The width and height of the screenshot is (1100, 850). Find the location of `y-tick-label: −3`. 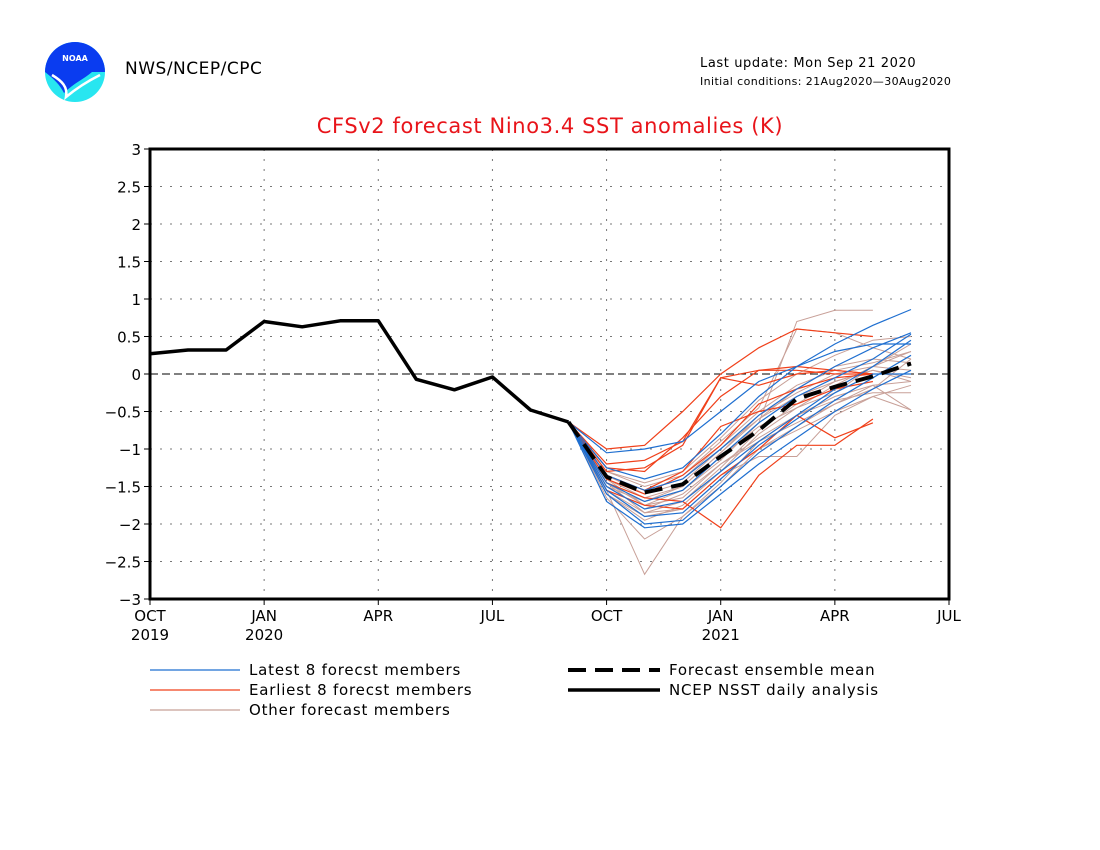

y-tick-label: −3 is located at coordinates (130, 600).